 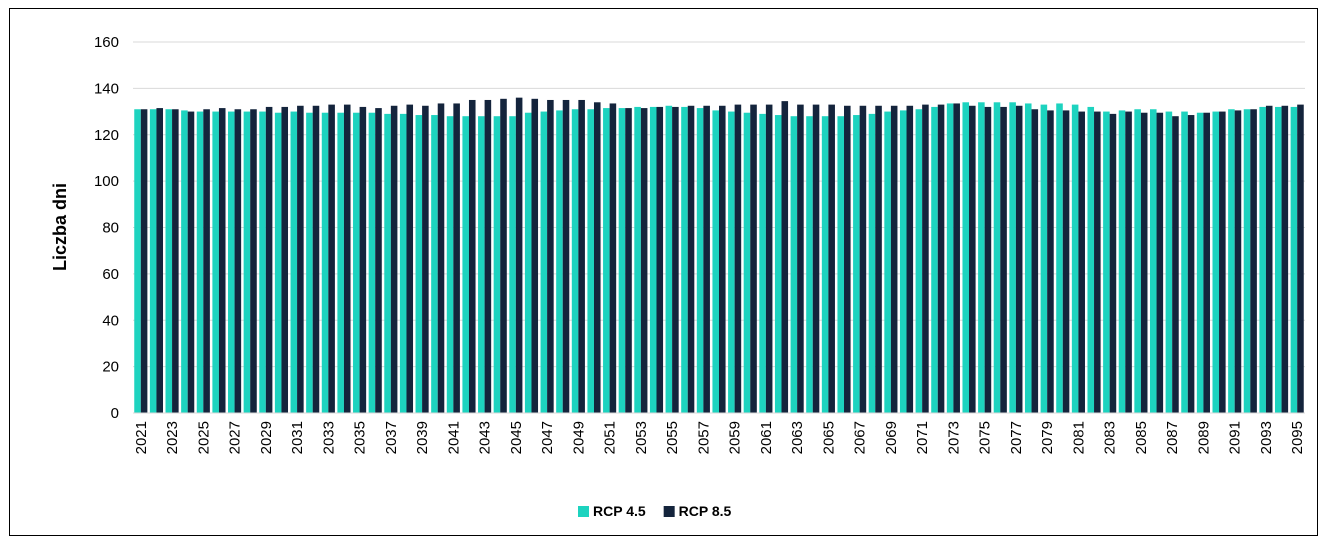 I want to click on legend-swatch, so click(x=669, y=511).